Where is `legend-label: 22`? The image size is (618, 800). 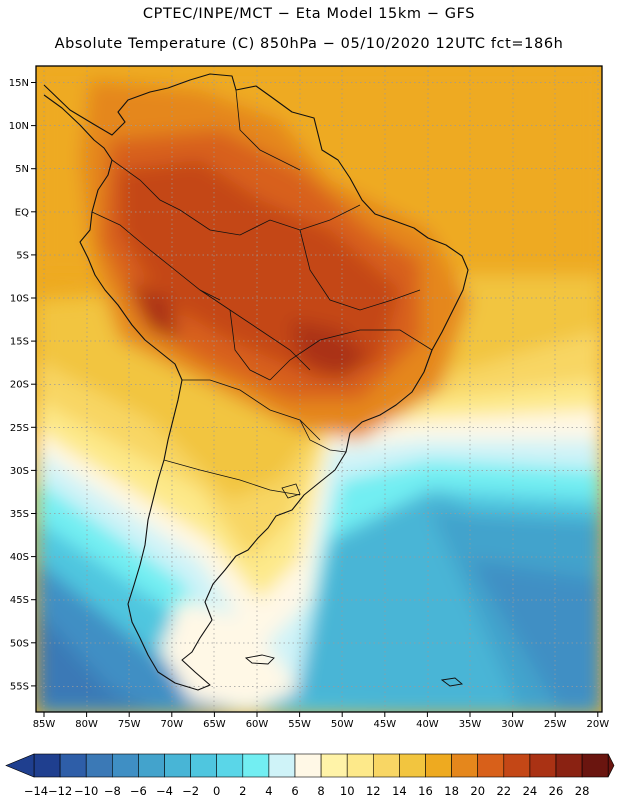
legend-label: 22 is located at coordinates (503, 791).